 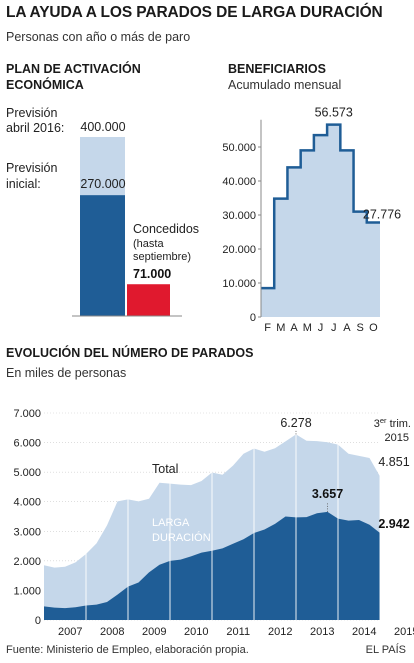 What do you see at coordinates (70, 632) in the screenshot?
I see `evo-xtick-label: 2007` at bounding box center [70, 632].